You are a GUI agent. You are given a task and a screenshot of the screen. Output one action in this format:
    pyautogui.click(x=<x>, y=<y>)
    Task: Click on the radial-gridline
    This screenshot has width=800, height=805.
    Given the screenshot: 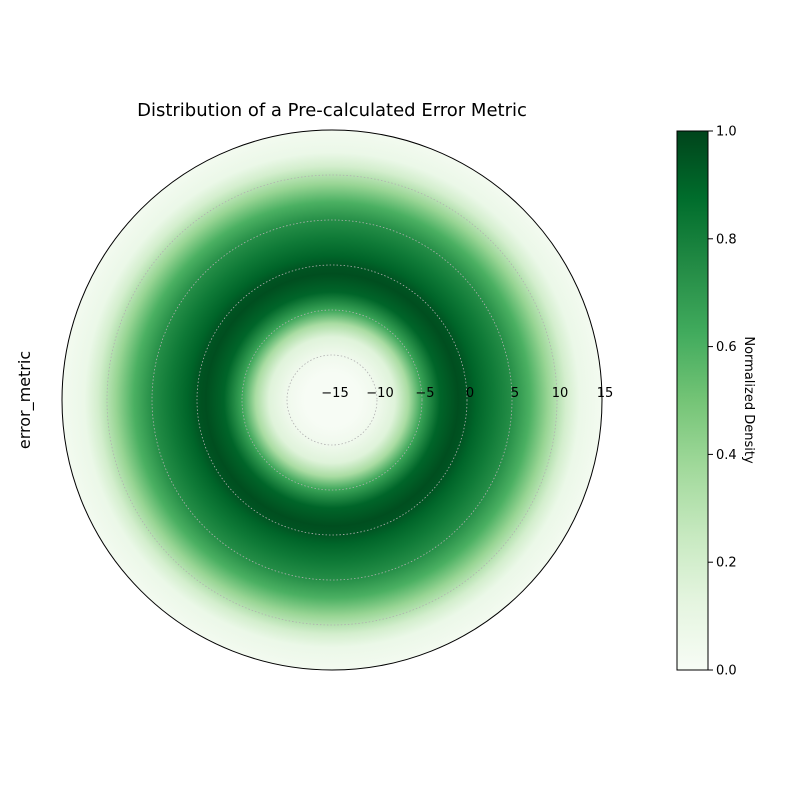 What is the action you would take?
    pyautogui.click(x=332, y=400)
    